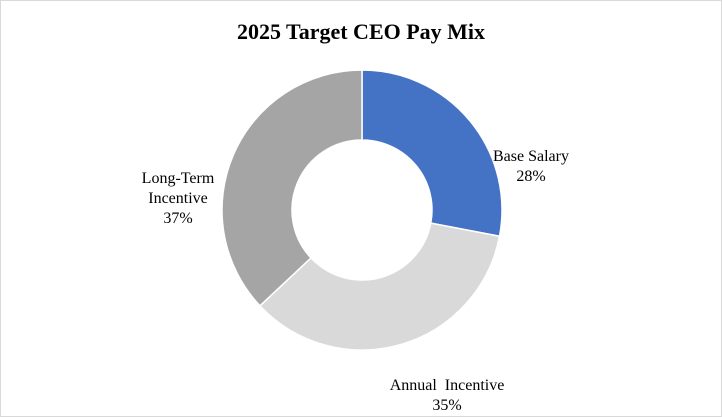 The image size is (722, 417). Describe the element at coordinates (178, 198) in the screenshot. I see `category-label-long-term-incentive: Incentive` at that location.